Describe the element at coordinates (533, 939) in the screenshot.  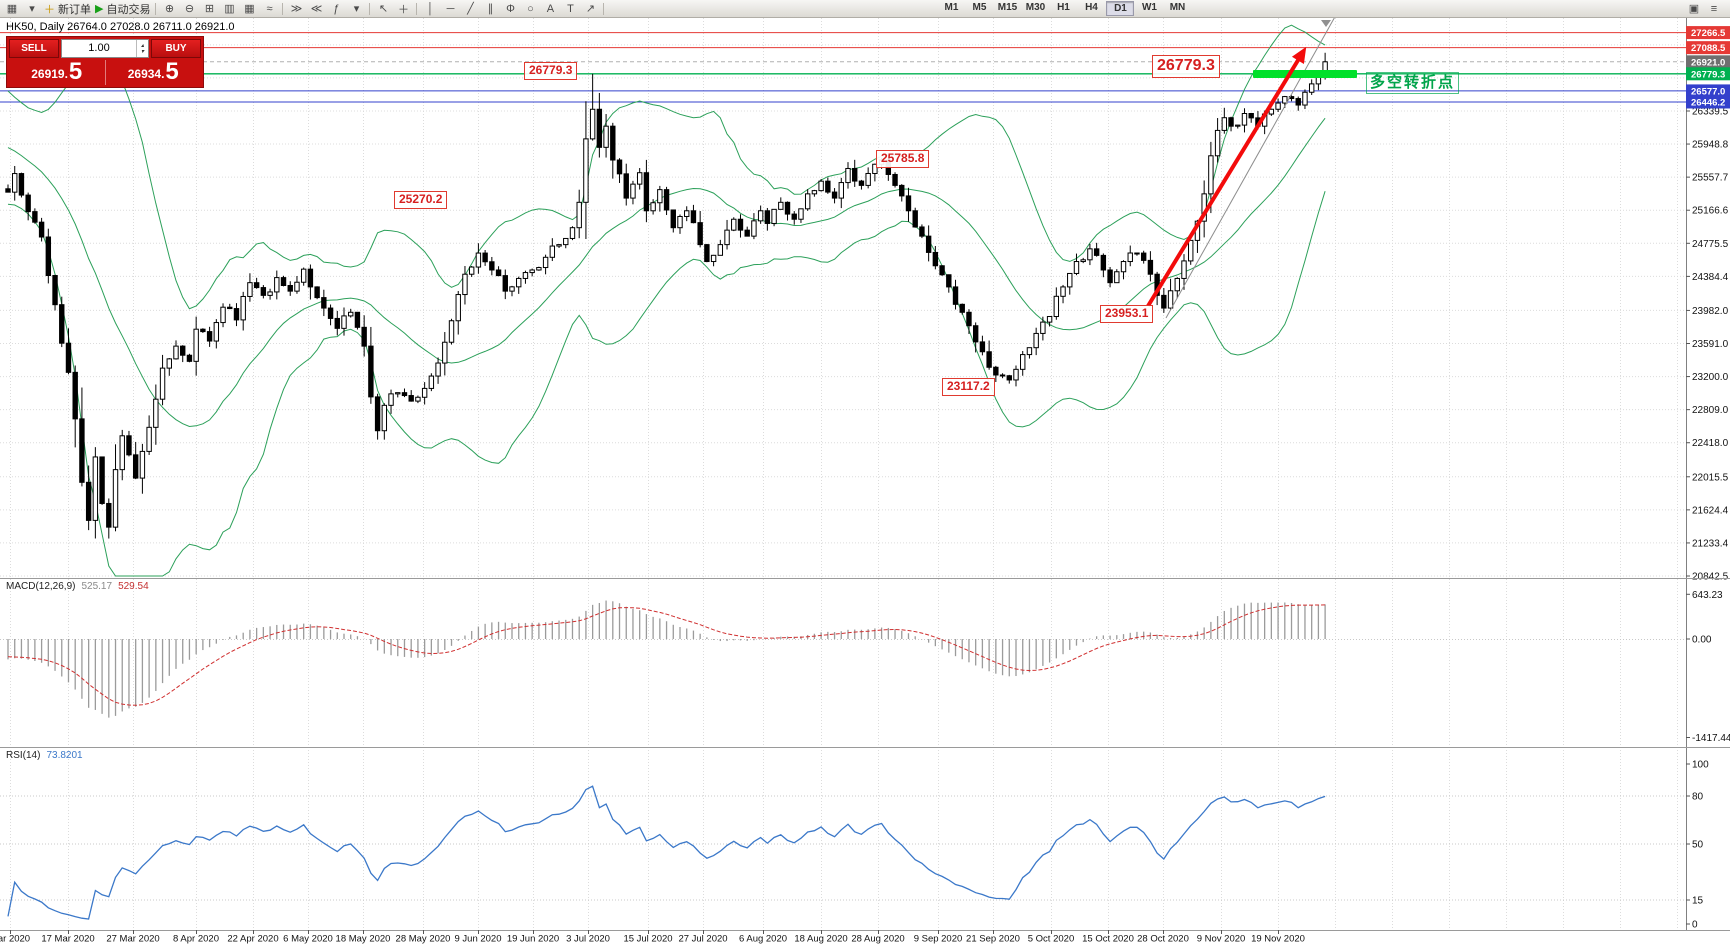
I see `svg-text: 19 Jun 2020` at that location.